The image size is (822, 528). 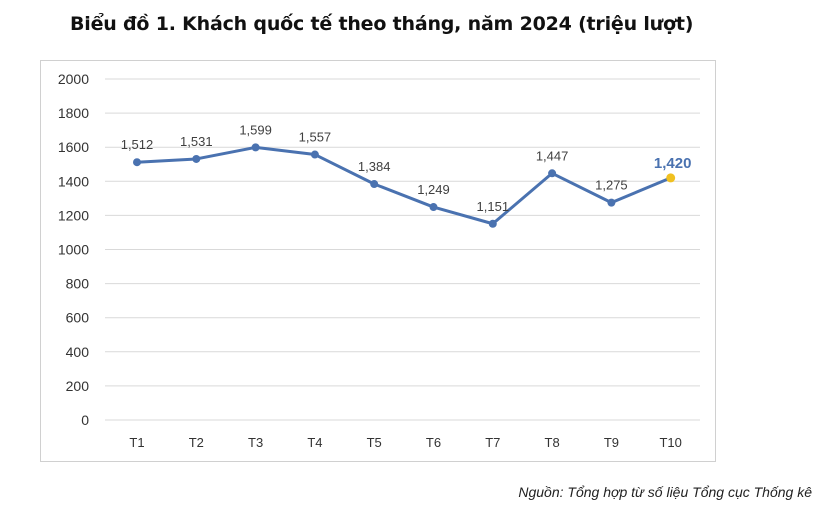 I want to click on x-tick-label: T6, so click(x=433, y=442).